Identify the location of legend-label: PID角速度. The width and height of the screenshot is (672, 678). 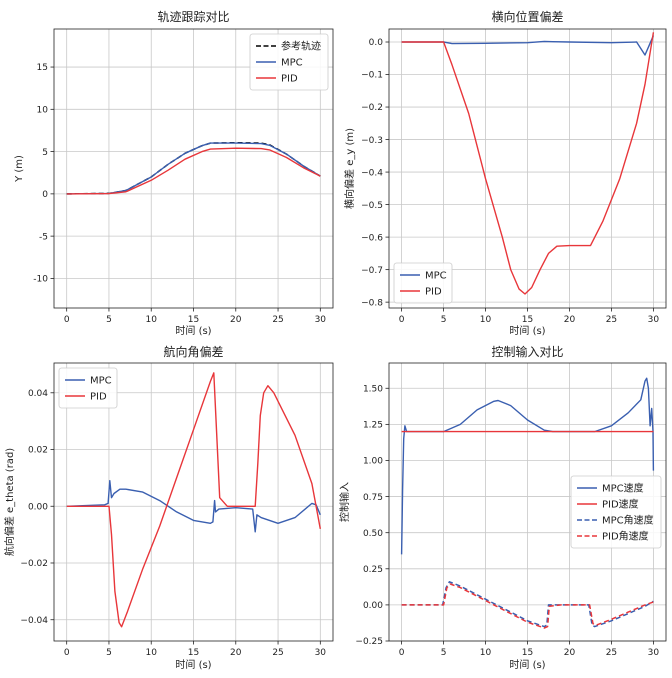
(625, 536).